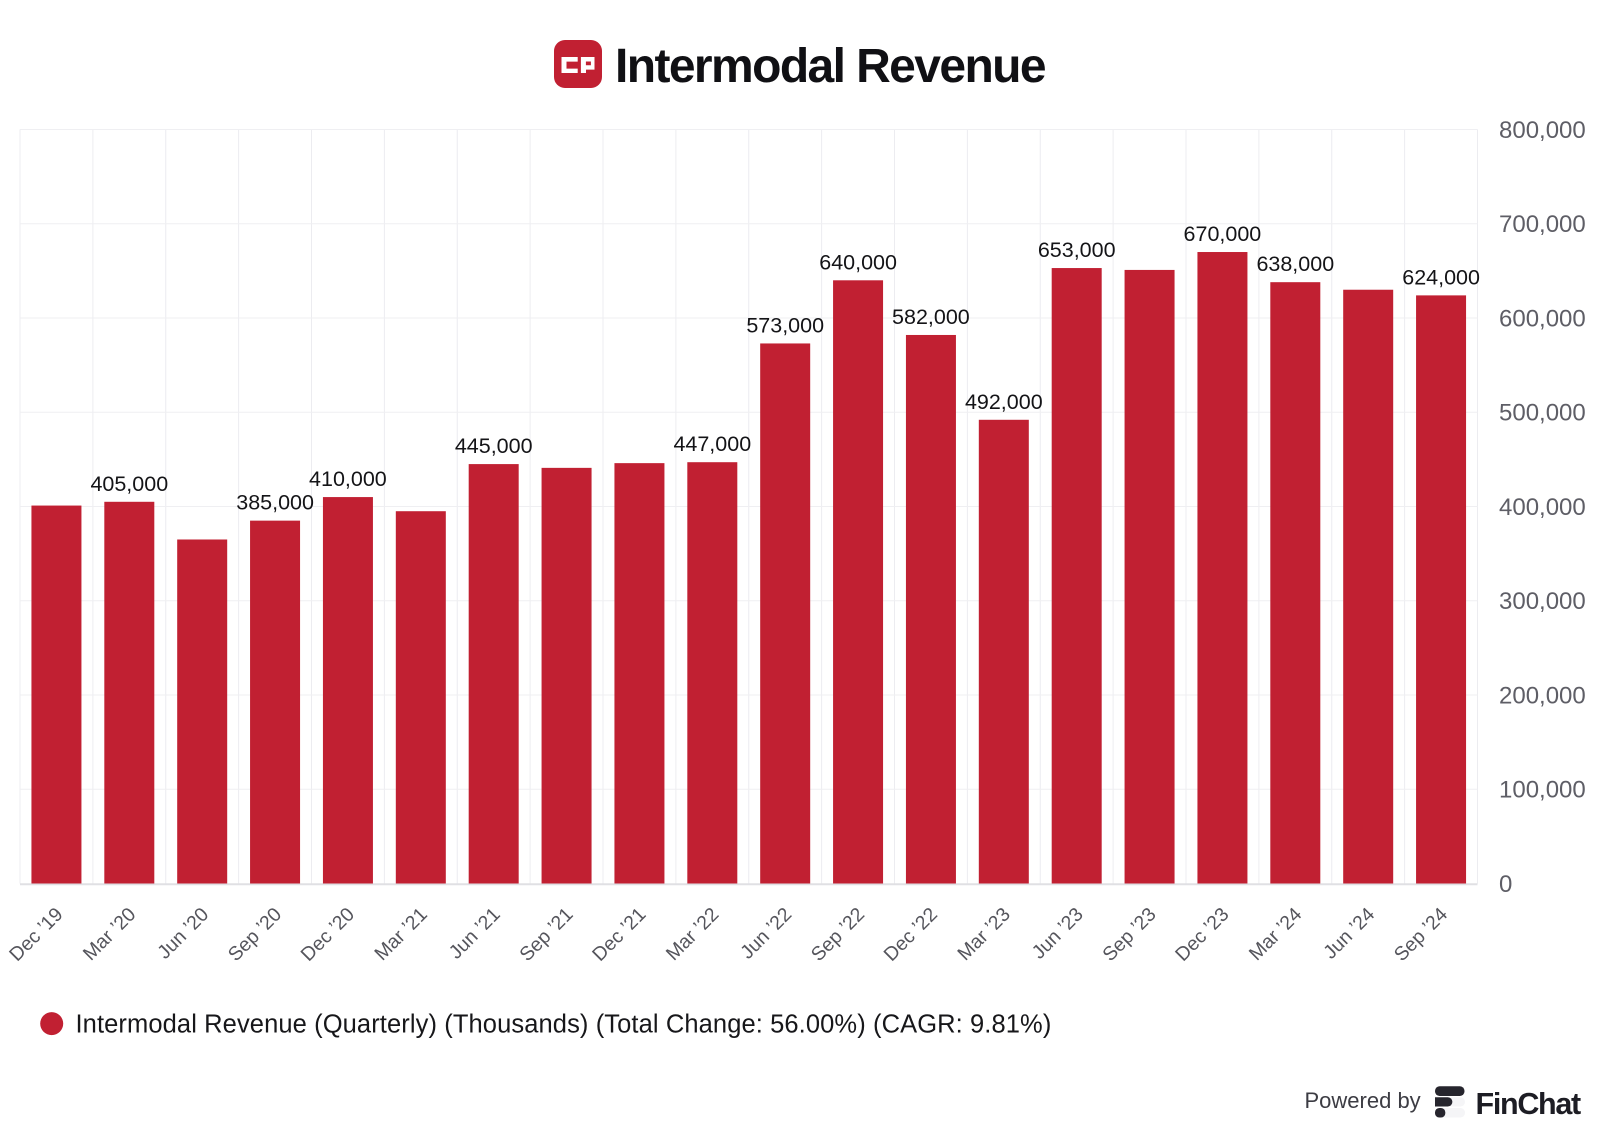  Describe the element at coordinates (1505, 884) in the screenshot. I see `svg-text: 0` at that location.